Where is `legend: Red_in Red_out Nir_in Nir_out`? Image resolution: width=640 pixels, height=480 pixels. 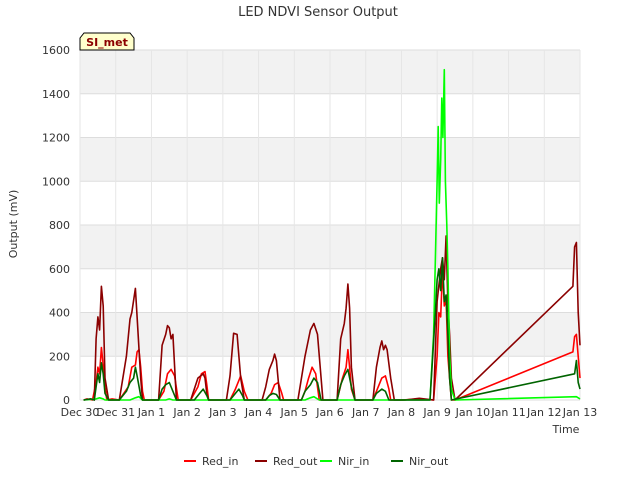 legend: Red_in Red_out Nir_in Nir_out is located at coordinates (316, 461).